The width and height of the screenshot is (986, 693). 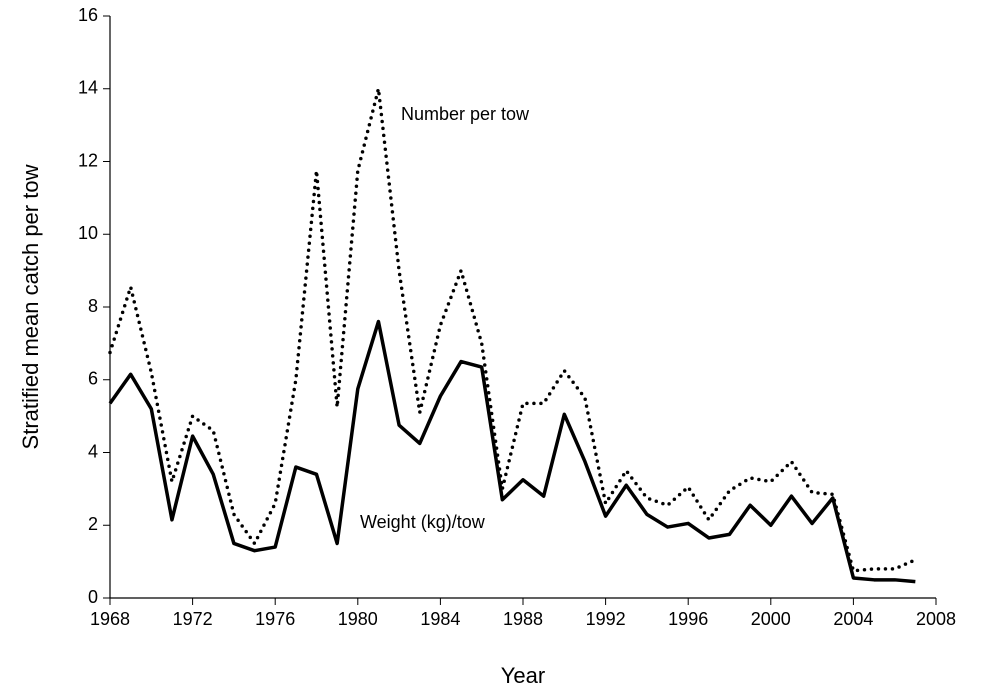 I want to click on x-tick-label: 1980, so click(x=358, y=619).